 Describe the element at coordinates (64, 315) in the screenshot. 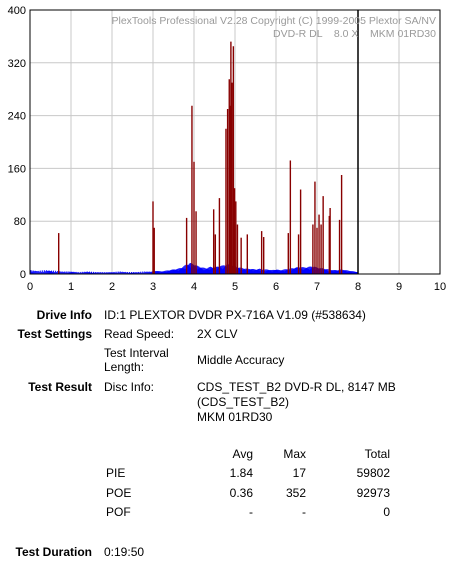

I see `drive-info-label: Drive Info` at that location.